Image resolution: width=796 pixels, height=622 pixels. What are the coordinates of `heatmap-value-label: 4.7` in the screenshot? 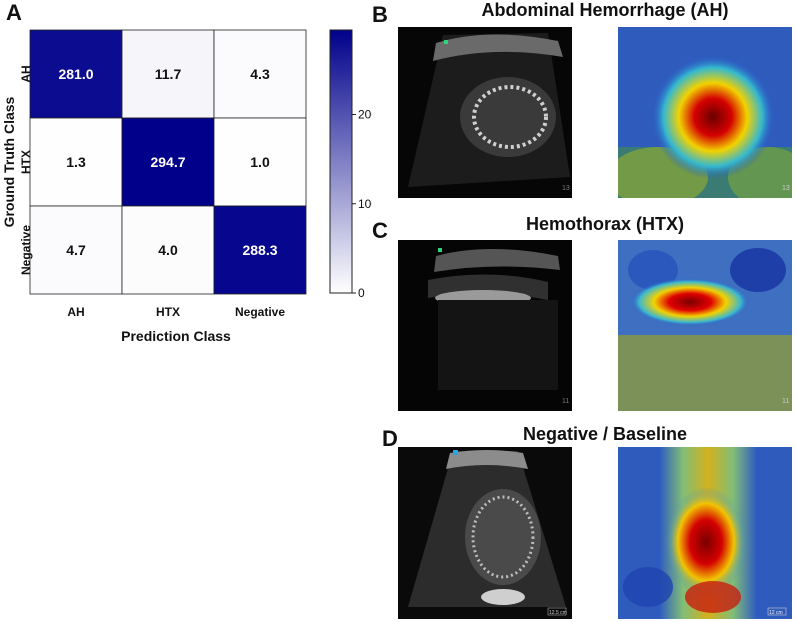 It's located at (76, 250).